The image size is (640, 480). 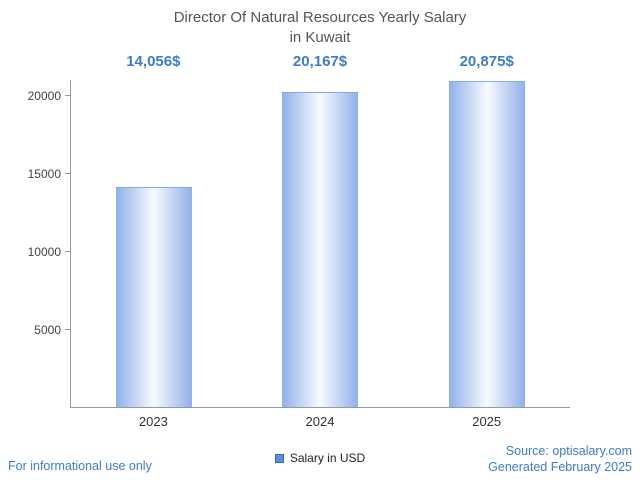 I want to click on value-label-2024: 20,167$, so click(x=320, y=61).